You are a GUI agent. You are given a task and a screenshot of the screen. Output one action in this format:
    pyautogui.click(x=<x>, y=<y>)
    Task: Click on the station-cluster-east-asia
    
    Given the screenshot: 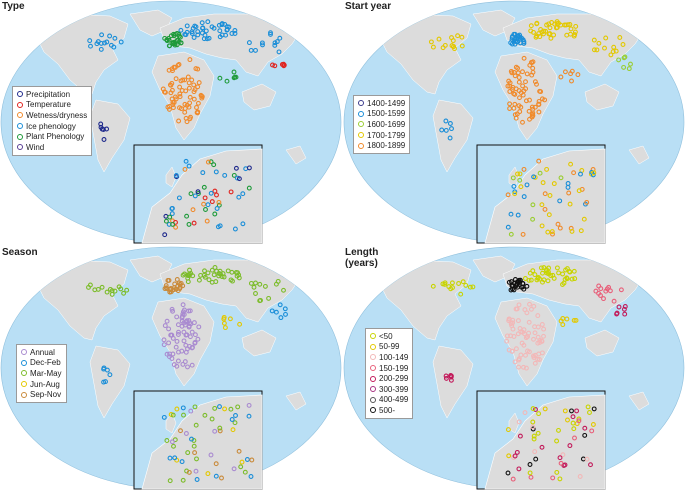 What is the action you would take?
    pyautogui.click(x=278, y=311)
    